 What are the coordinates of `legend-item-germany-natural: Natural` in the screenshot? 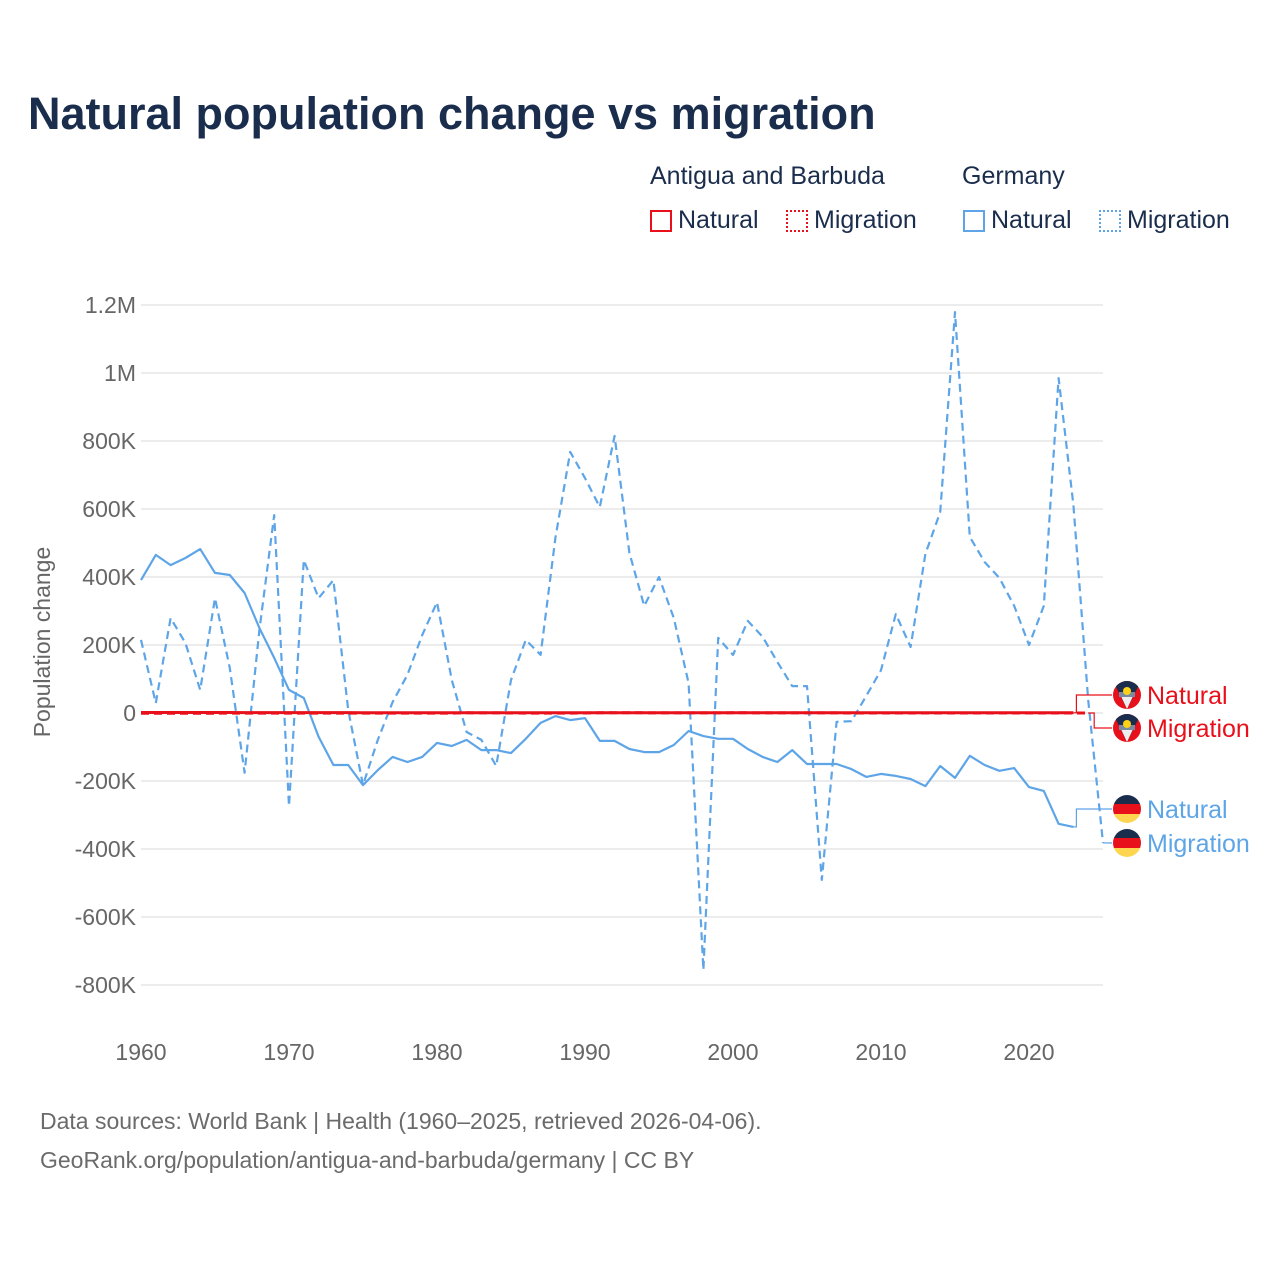 It's located at (1017, 220).